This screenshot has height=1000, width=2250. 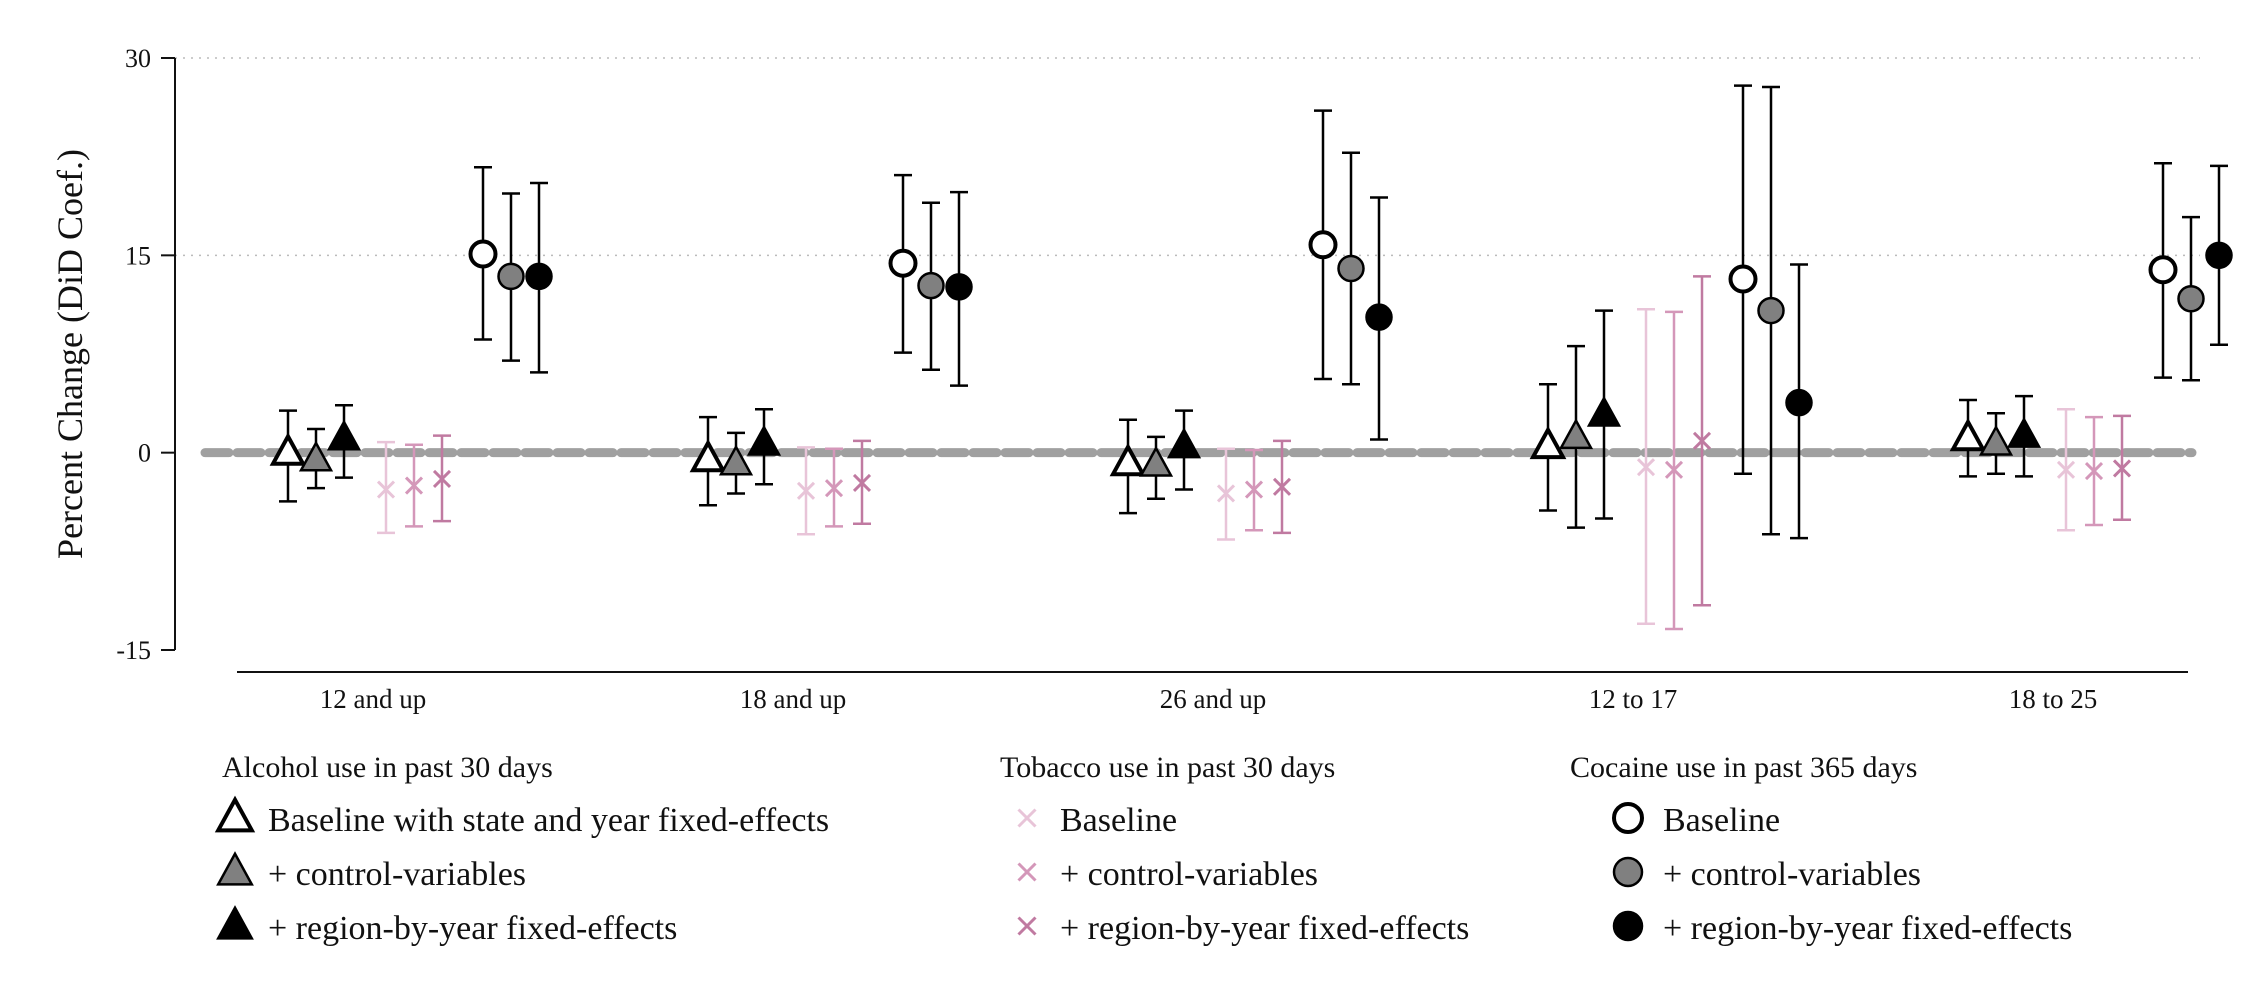 What do you see at coordinates (736, 460) in the screenshot?
I see `point-alcohol-control-variables-18-and-up` at bounding box center [736, 460].